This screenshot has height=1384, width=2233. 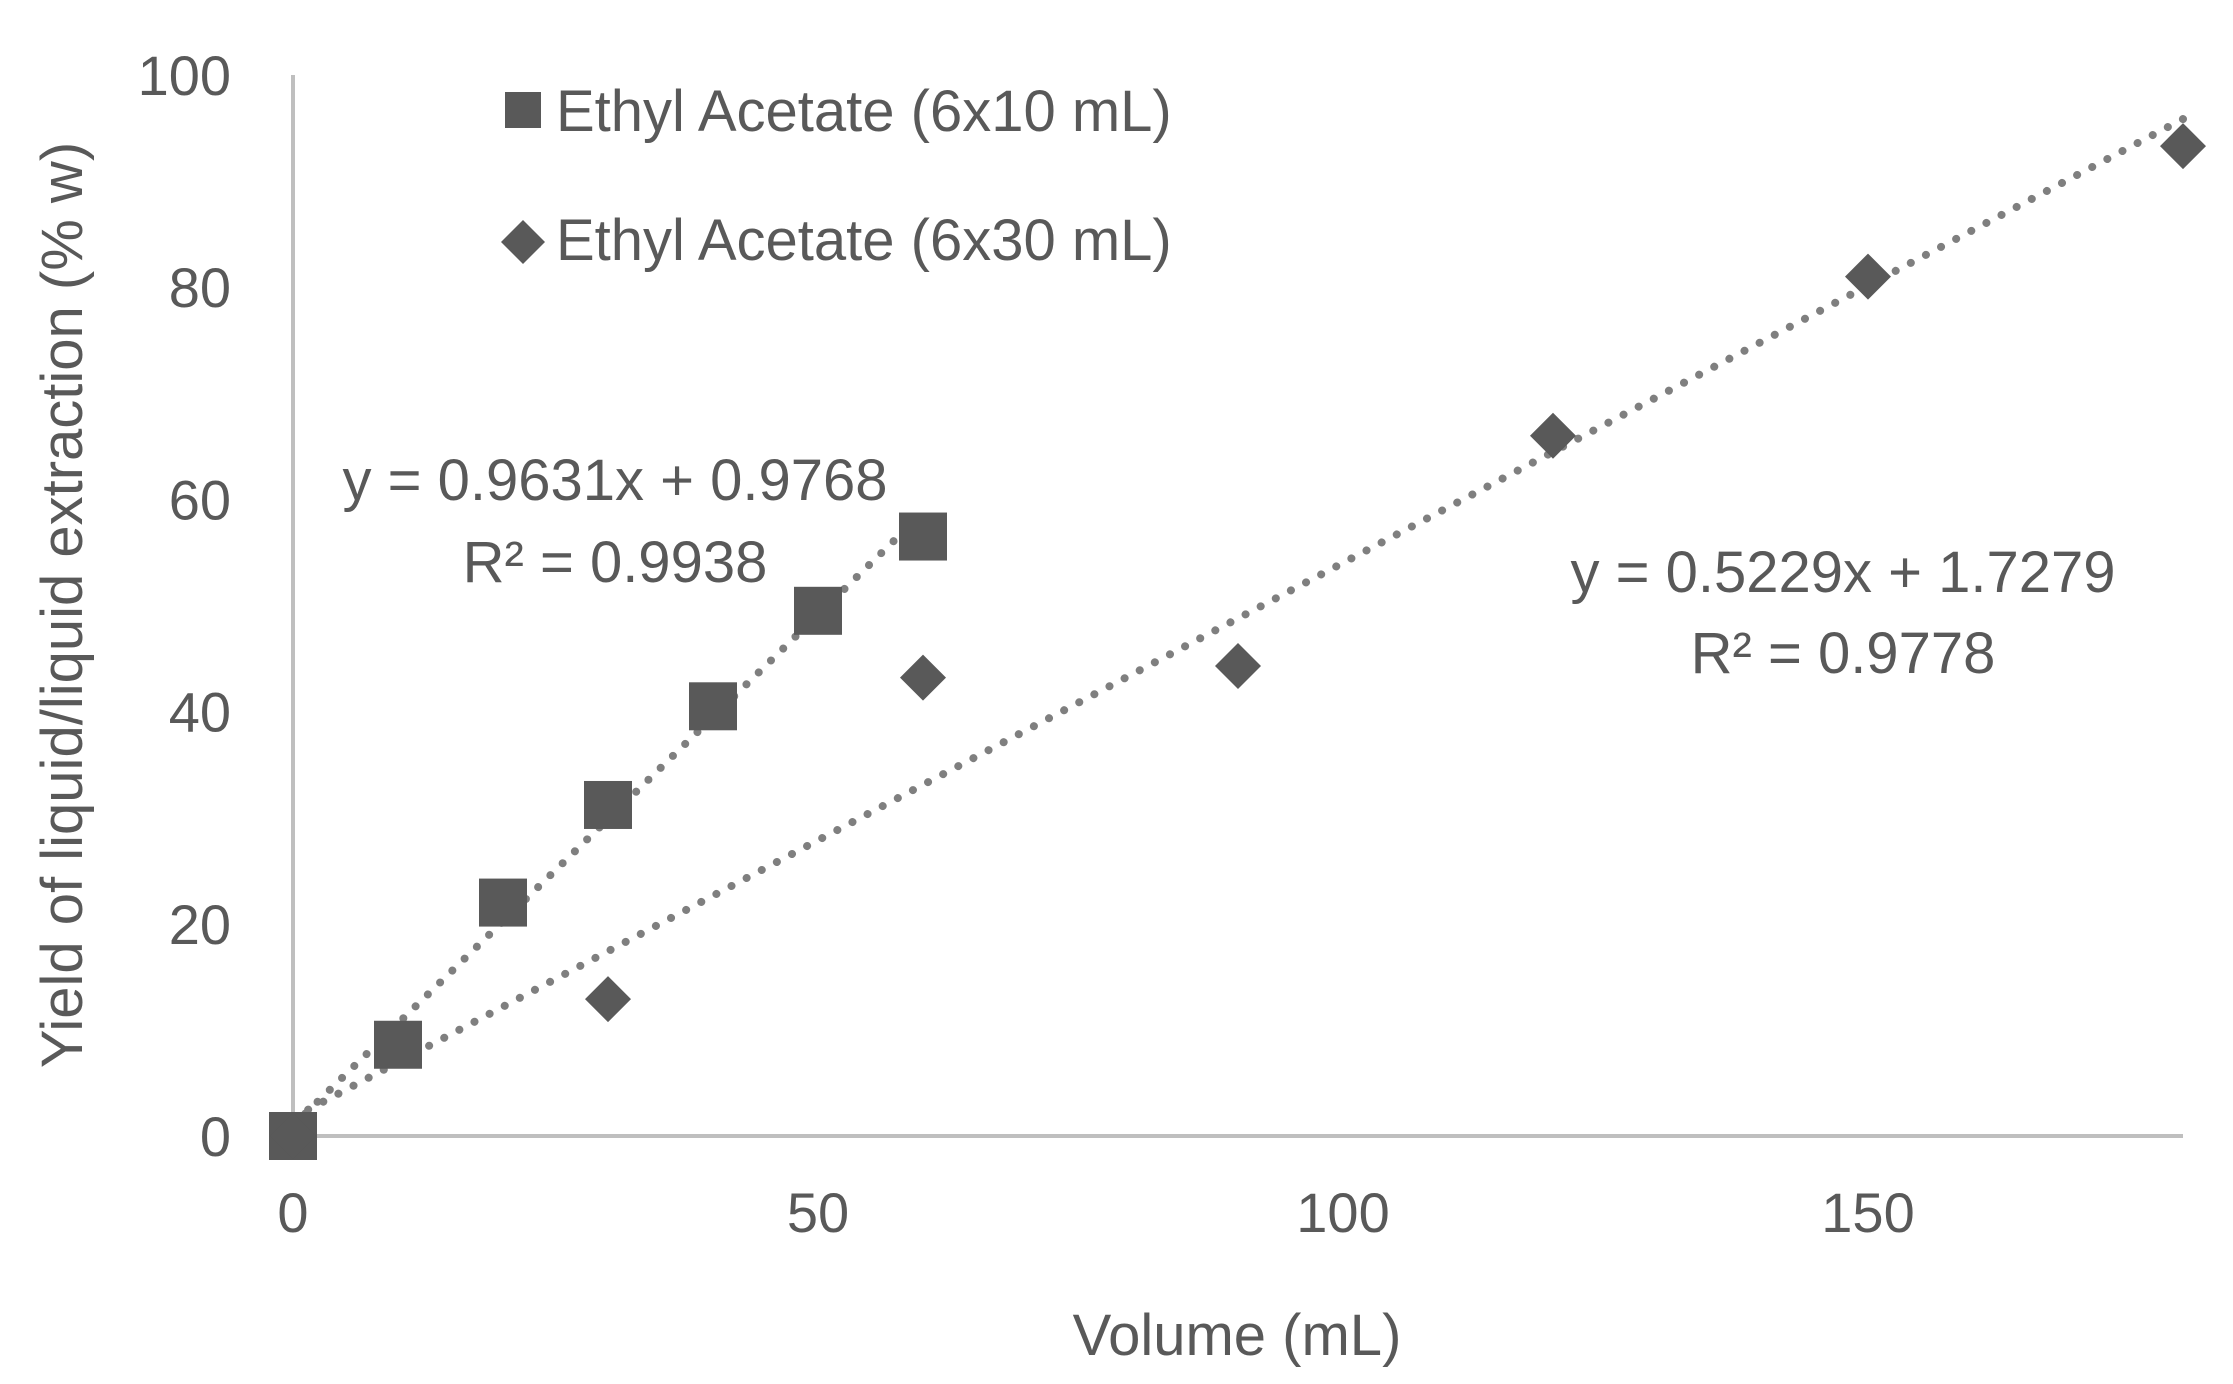 What do you see at coordinates (184, 75) in the screenshot?
I see `y-tick-label: 100` at bounding box center [184, 75].